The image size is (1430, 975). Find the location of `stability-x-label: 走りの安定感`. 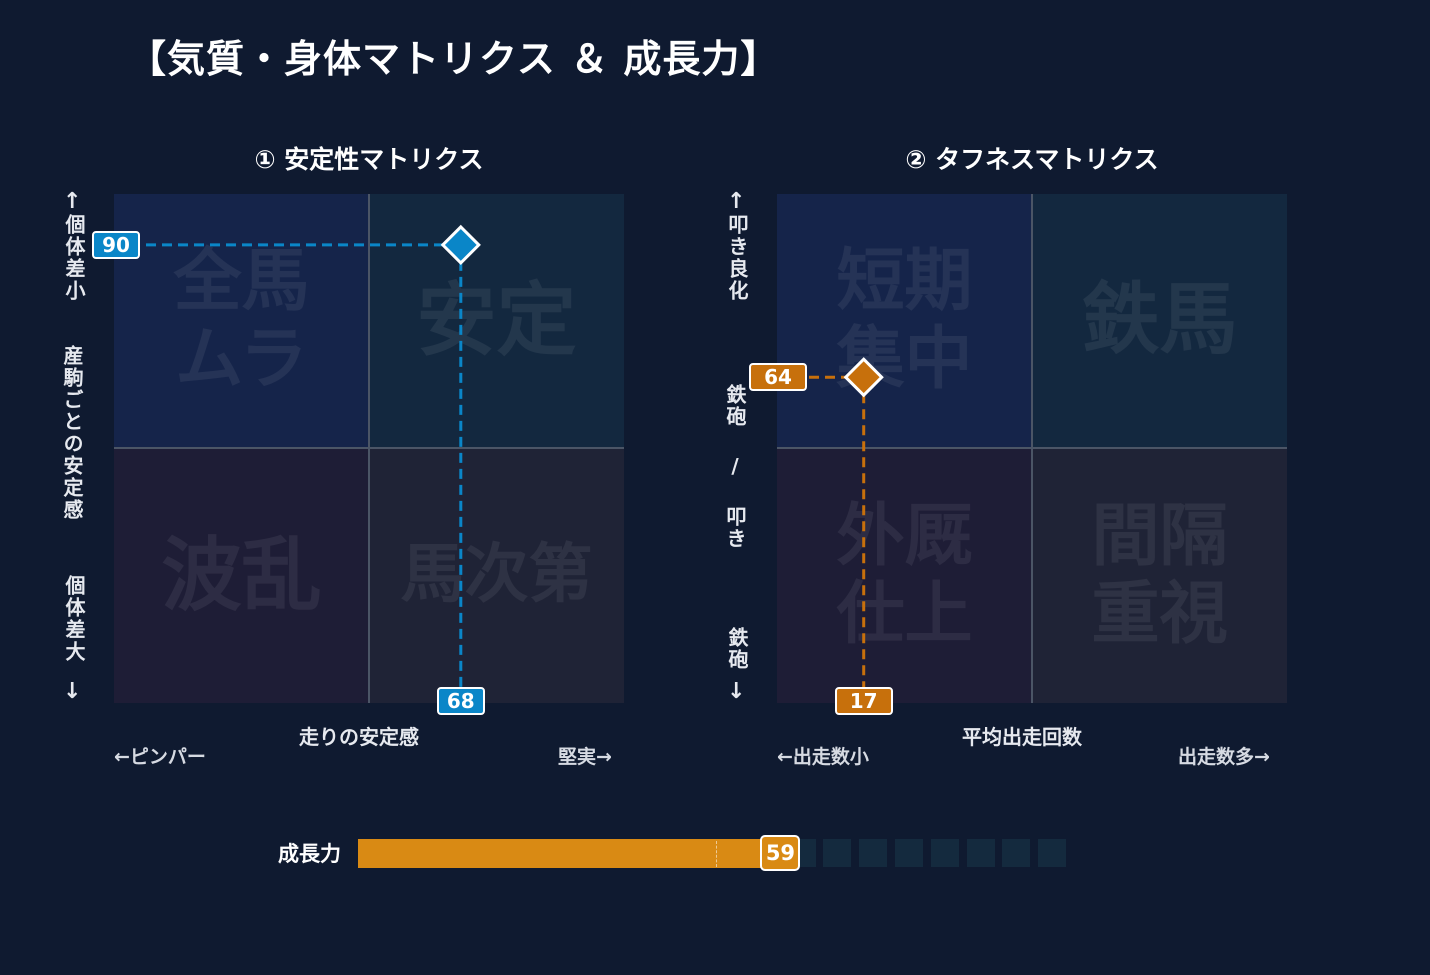

stability-x-label: 走りの安定感 is located at coordinates (359, 737).